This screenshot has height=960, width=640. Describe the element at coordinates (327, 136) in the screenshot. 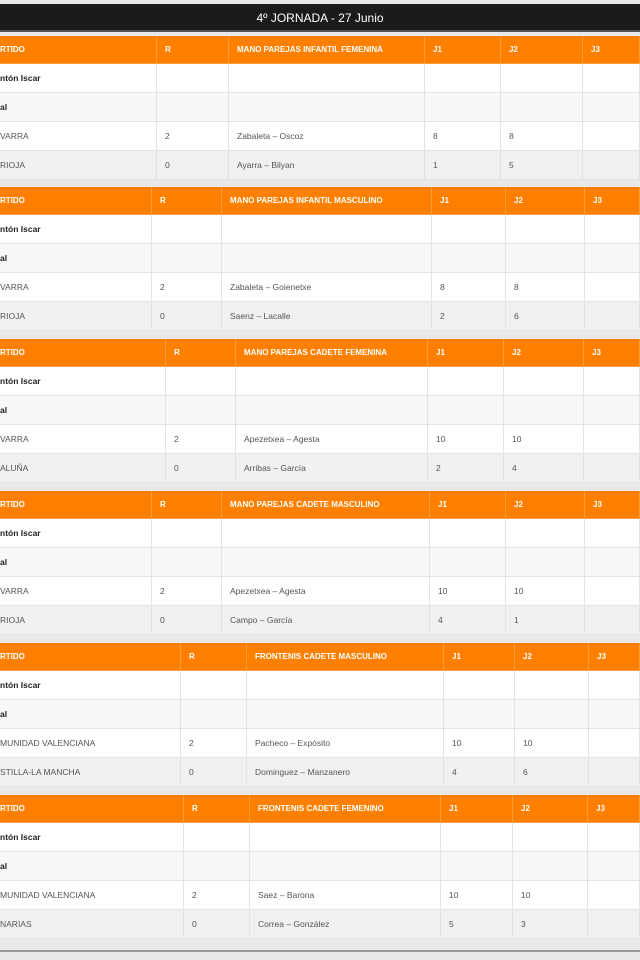

I see `cell-pareja: Zabaleta – Oscoz` at that location.